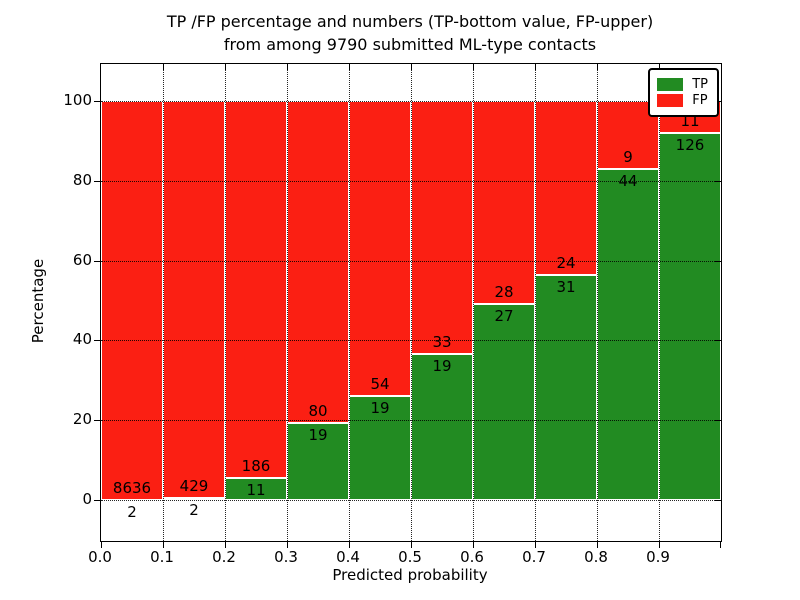 Image resolution: width=800 pixels, height=600 pixels. What do you see at coordinates (82, 339) in the screenshot?
I see `y-tick-label: 40` at bounding box center [82, 339].